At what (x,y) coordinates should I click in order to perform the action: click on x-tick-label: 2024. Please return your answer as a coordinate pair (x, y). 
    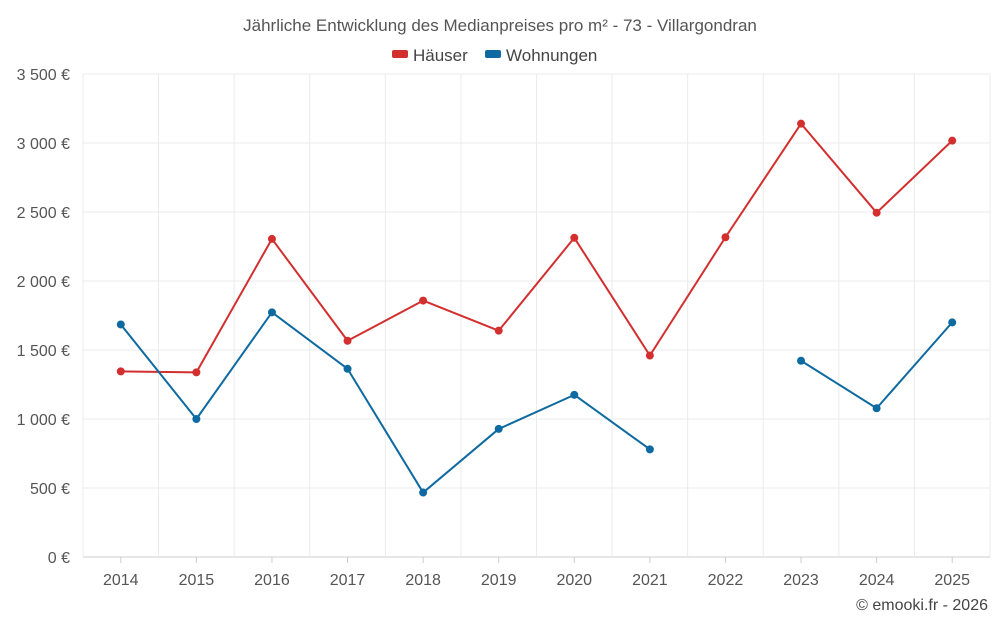
    Looking at the image, I should click on (877, 580).